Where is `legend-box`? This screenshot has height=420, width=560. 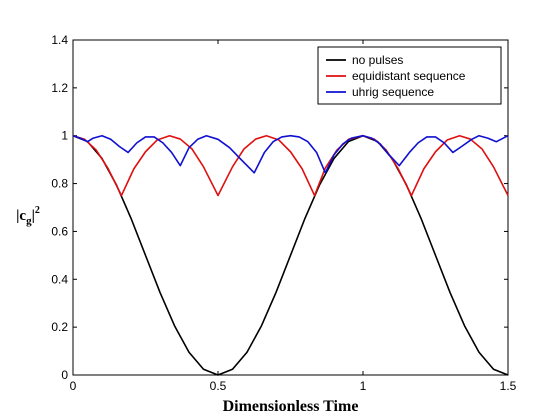 legend-box is located at coordinates (409, 75).